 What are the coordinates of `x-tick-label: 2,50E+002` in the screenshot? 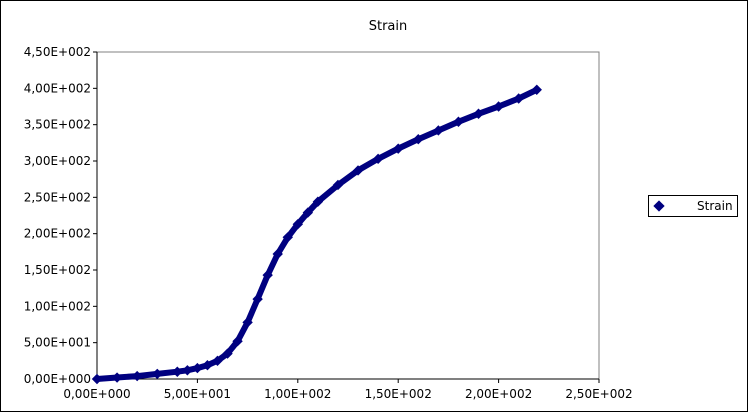 It's located at (598, 394).